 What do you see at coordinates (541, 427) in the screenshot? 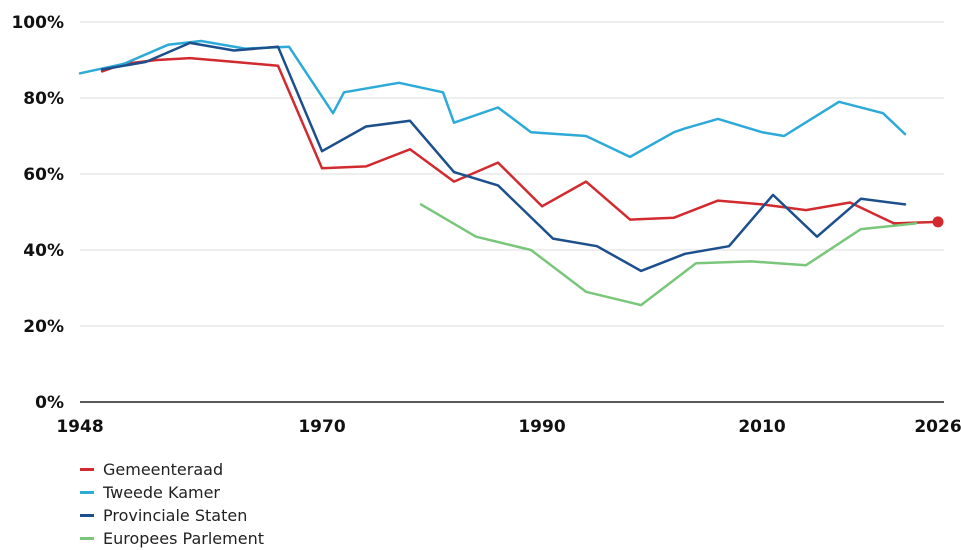
I see `x-tick-label: 1990` at bounding box center [541, 427].